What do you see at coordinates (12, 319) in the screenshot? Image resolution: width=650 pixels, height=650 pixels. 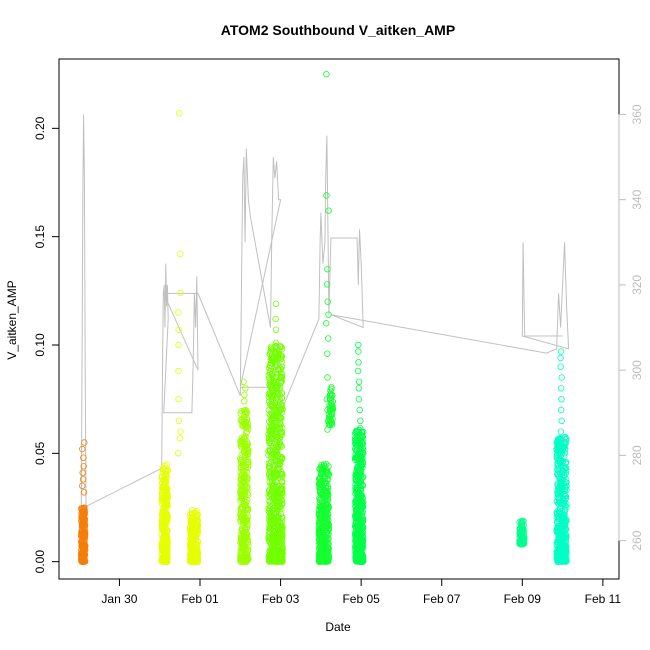 I see `y-axis-label: V_aitken_AMP` at bounding box center [12, 319].